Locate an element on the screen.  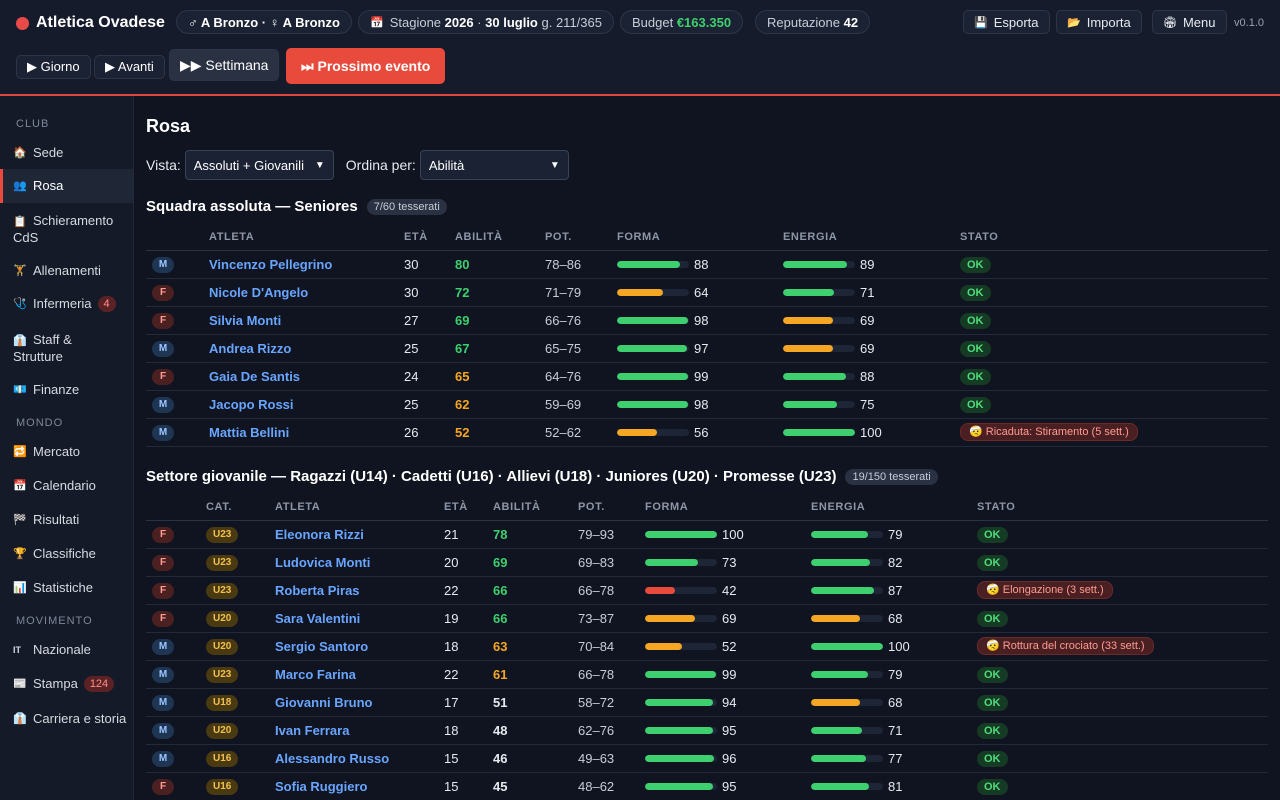
athlete-name: Giovanni Bruno is located at coordinates (359, 702).